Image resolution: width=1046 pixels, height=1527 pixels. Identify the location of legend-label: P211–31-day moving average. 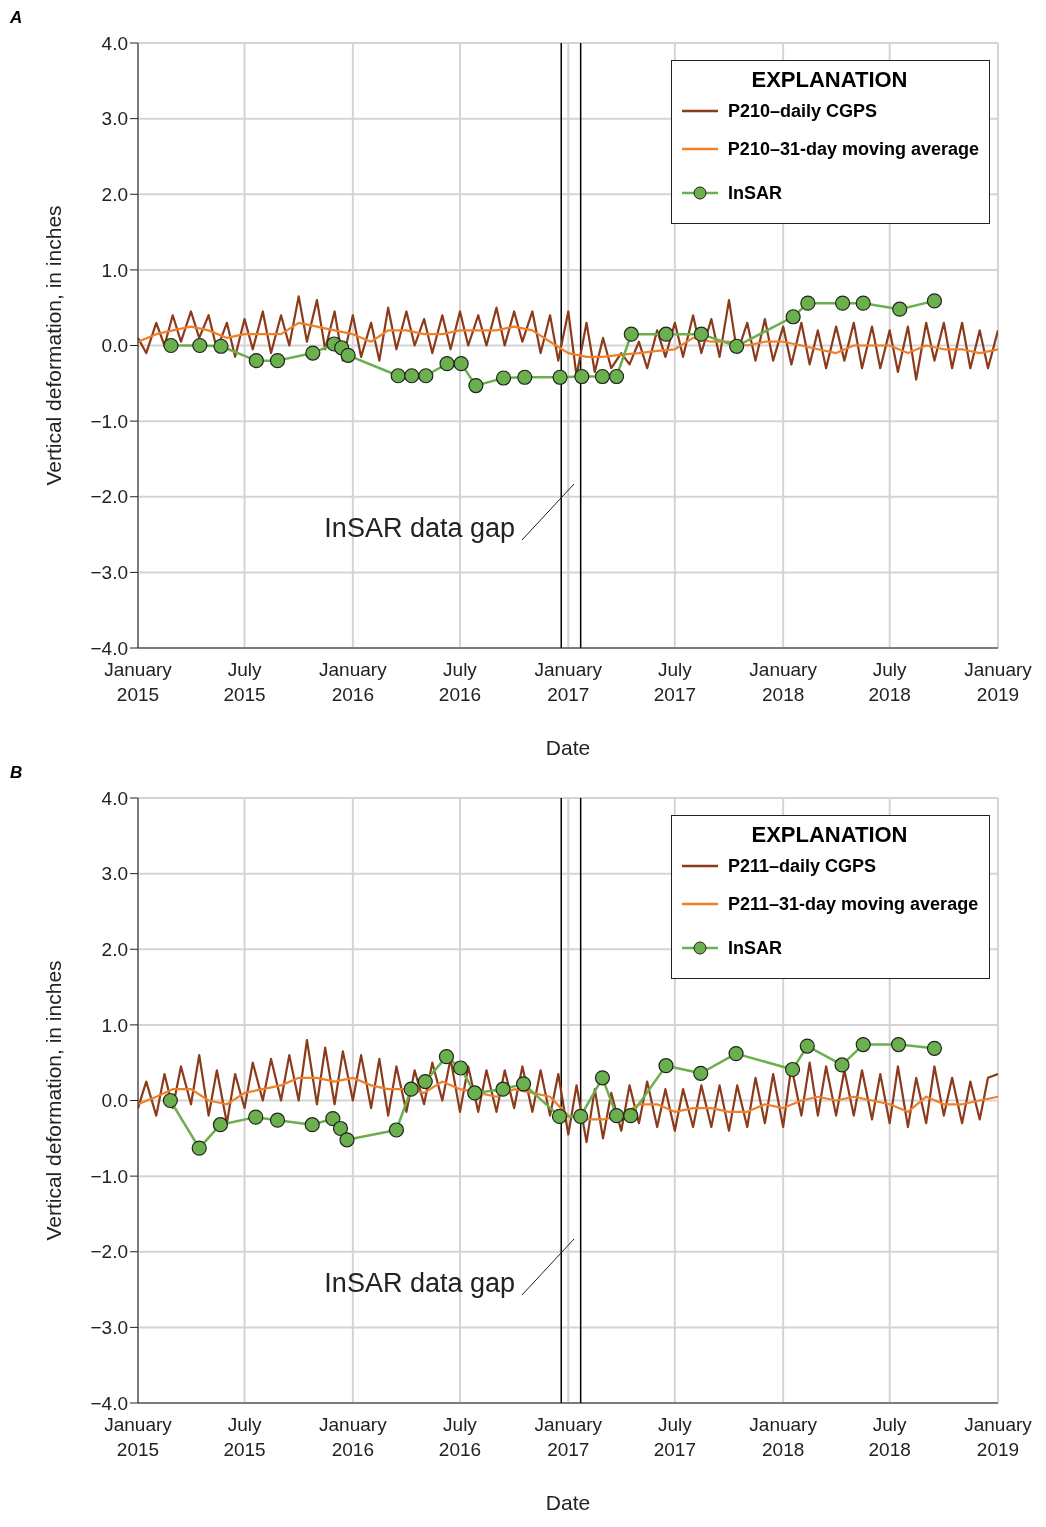
(853, 904).